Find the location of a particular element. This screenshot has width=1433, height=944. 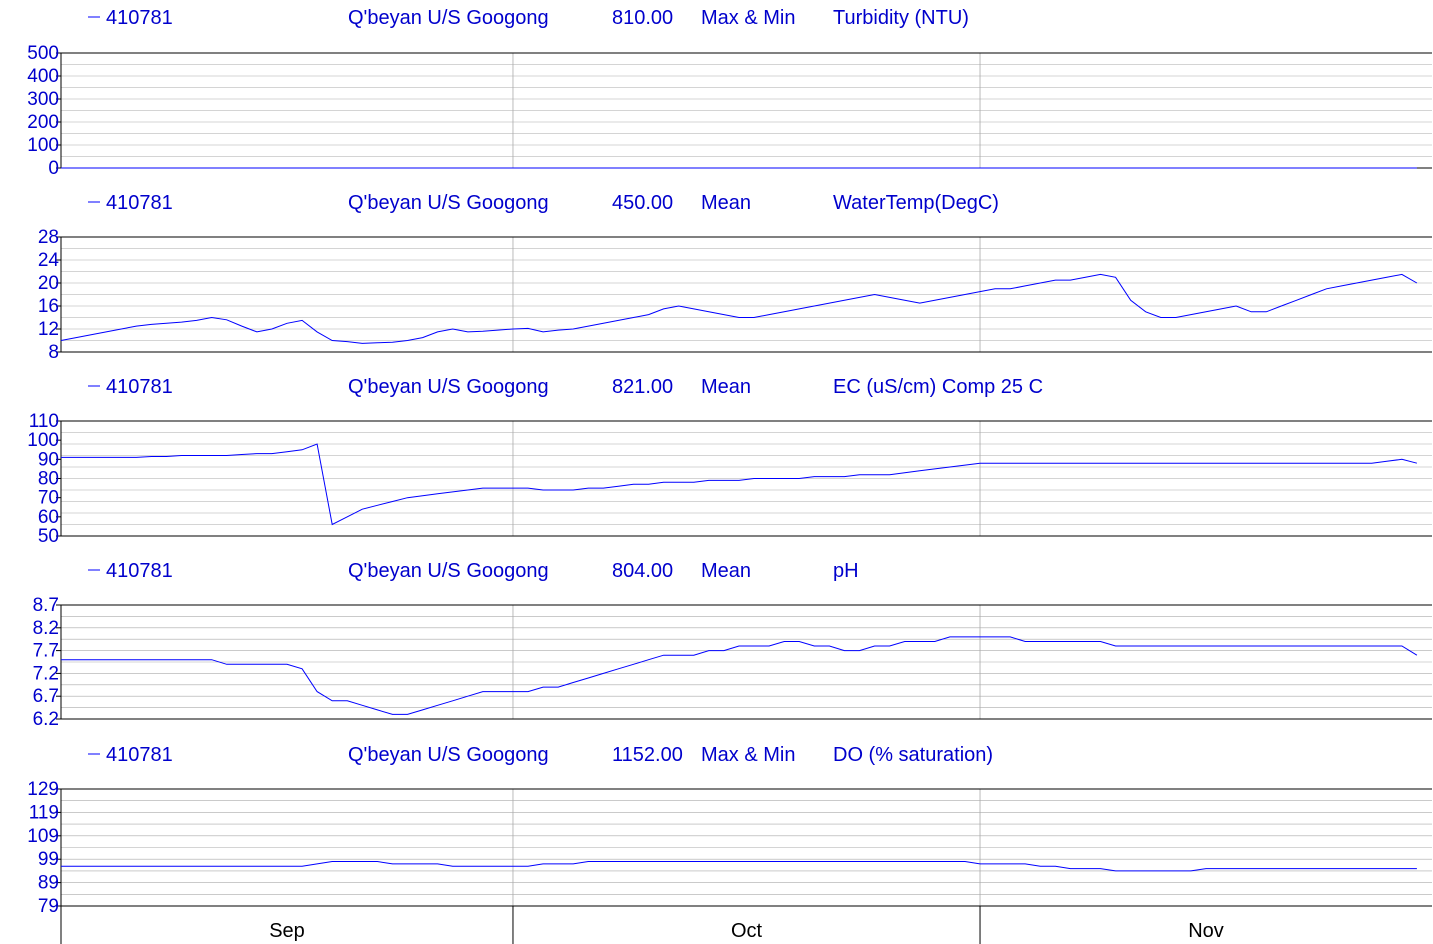

y-tick-label: 60 is located at coordinates (48, 517).